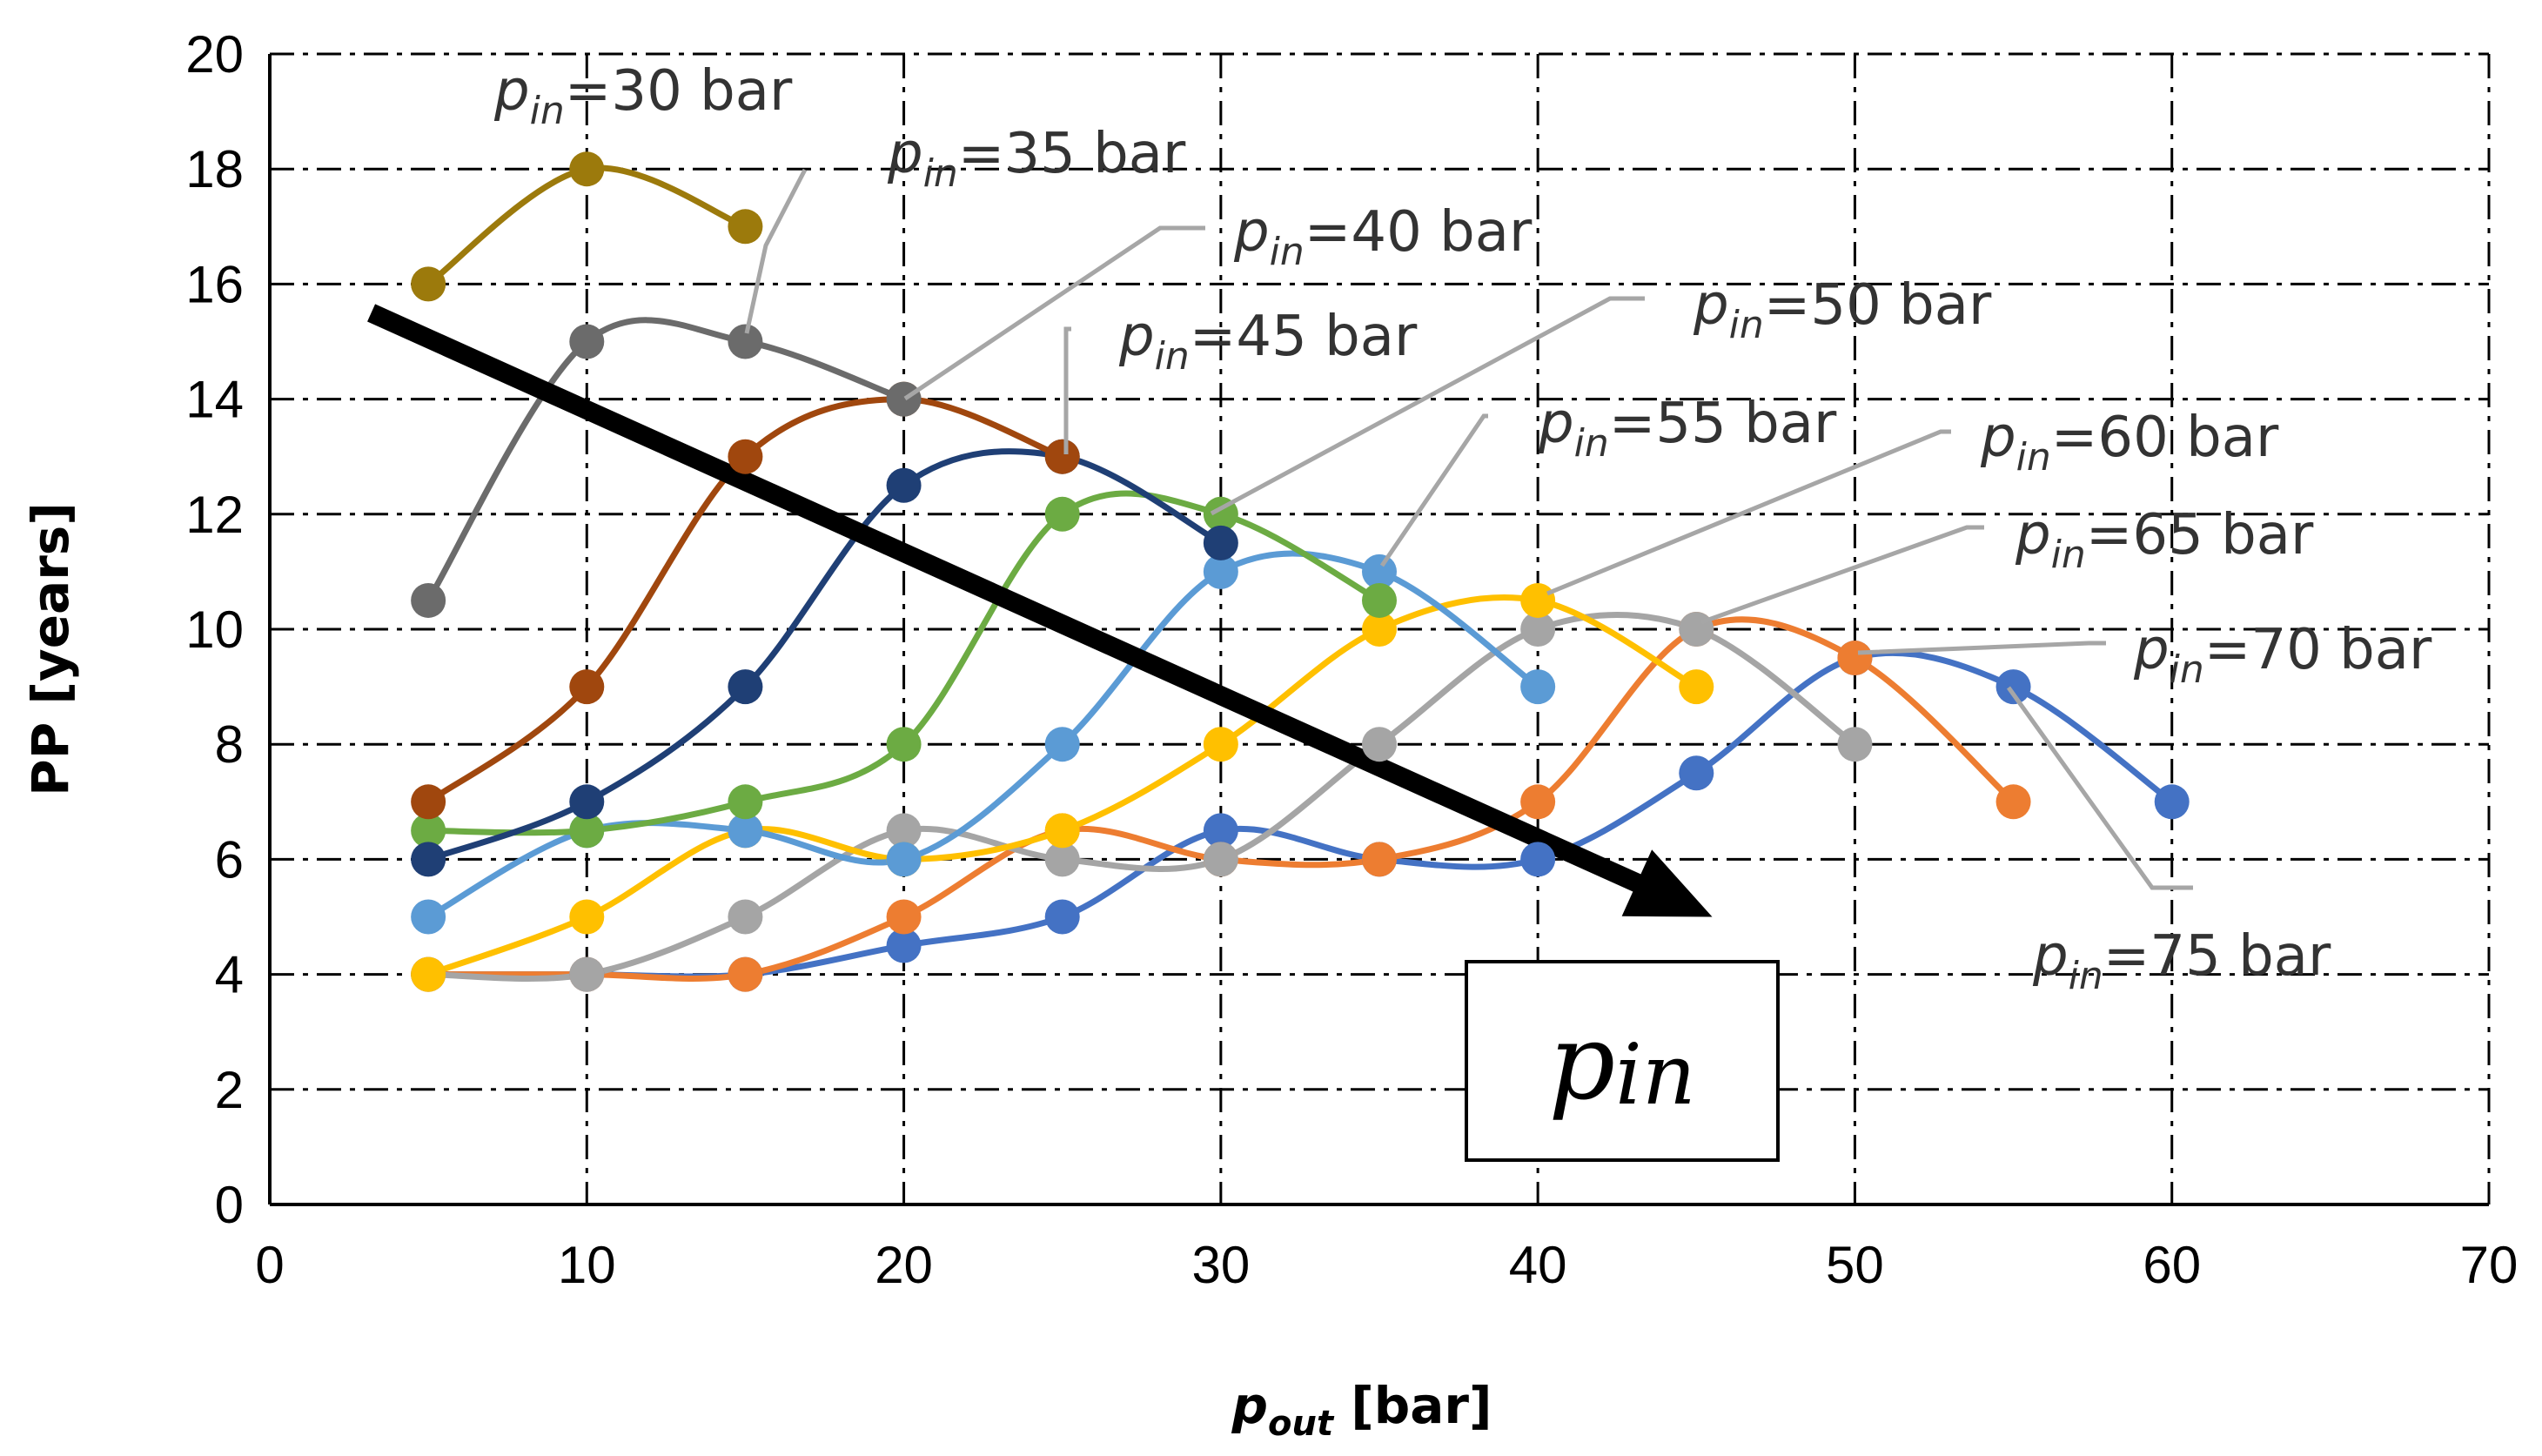  Describe the element at coordinates (1249, 1405) in the screenshot. I see `x-axis-title-main: p` at that location.